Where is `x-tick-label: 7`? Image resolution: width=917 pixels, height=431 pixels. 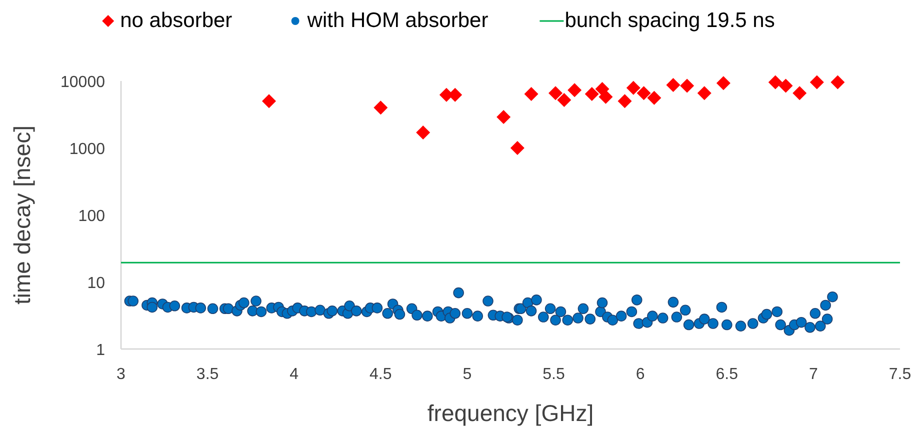
x-tick-label: 7 is located at coordinates (813, 374).